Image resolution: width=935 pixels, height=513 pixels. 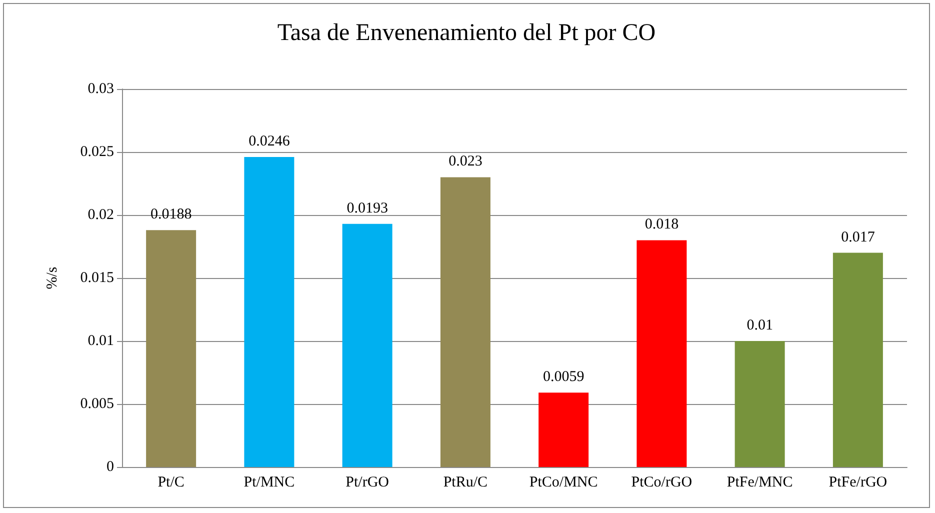 What do you see at coordinates (101, 89) in the screenshot?
I see `y-tick-label: 0.03` at bounding box center [101, 89].